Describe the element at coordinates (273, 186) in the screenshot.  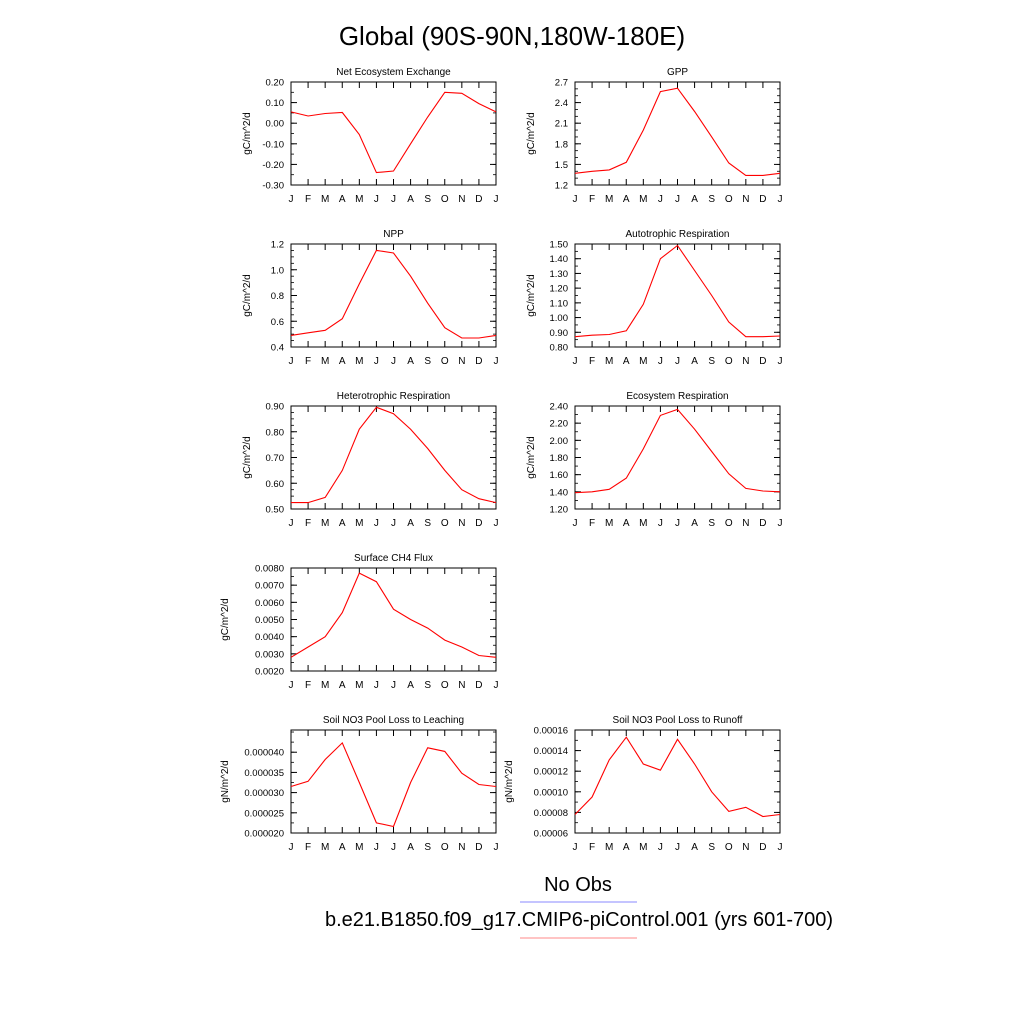
I see `y-tick-label: -0.30` at that location.